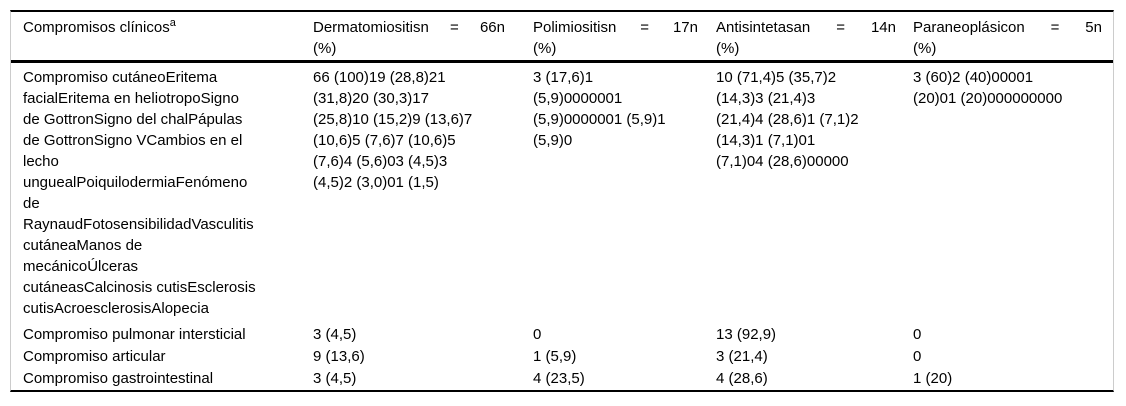 This screenshot has height=406, width=1126. I want to click on row-label-cell: Compromiso pulmonar intersticial, so click(134, 334).